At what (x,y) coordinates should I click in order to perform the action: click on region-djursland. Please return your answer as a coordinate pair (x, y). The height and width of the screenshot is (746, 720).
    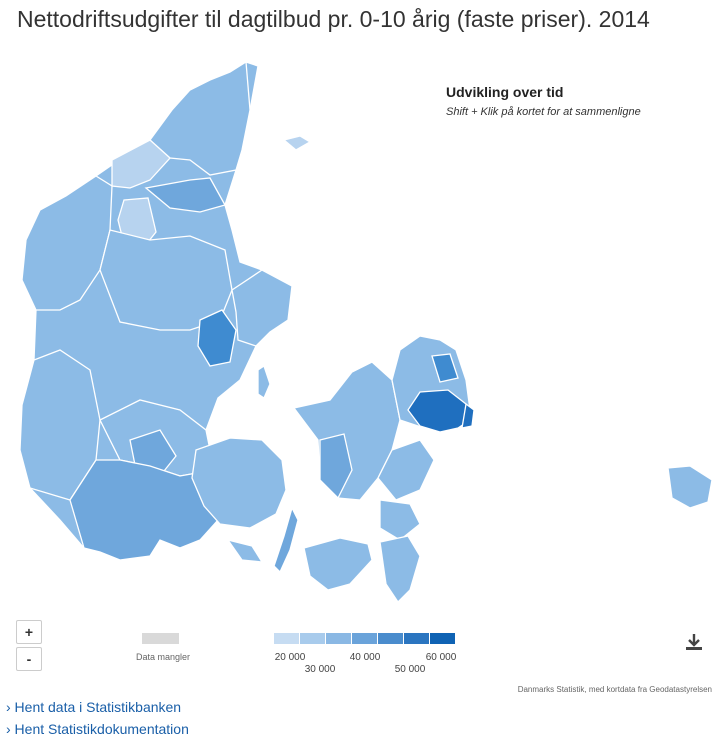
    Looking at the image, I should click on (262, 308).